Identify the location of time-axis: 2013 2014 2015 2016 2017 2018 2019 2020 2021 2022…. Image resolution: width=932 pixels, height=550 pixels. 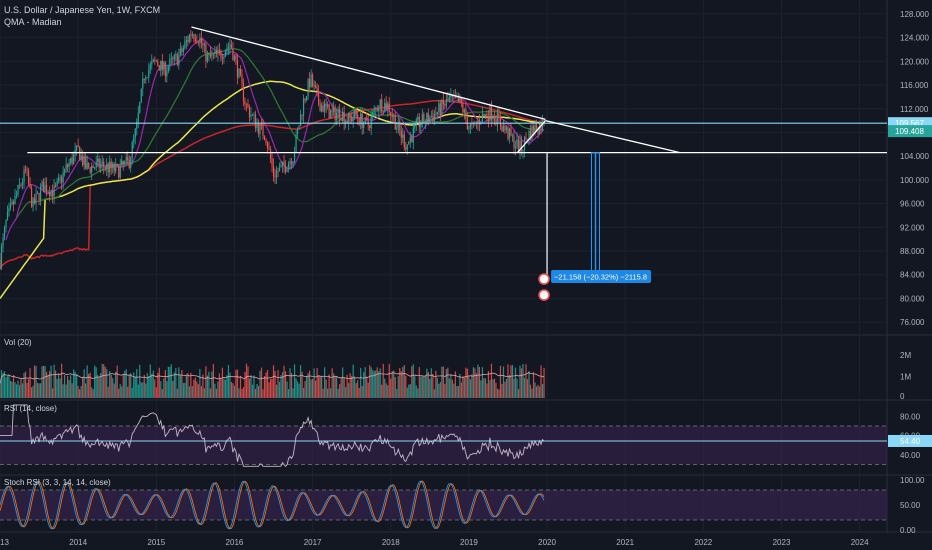
(434, 542).